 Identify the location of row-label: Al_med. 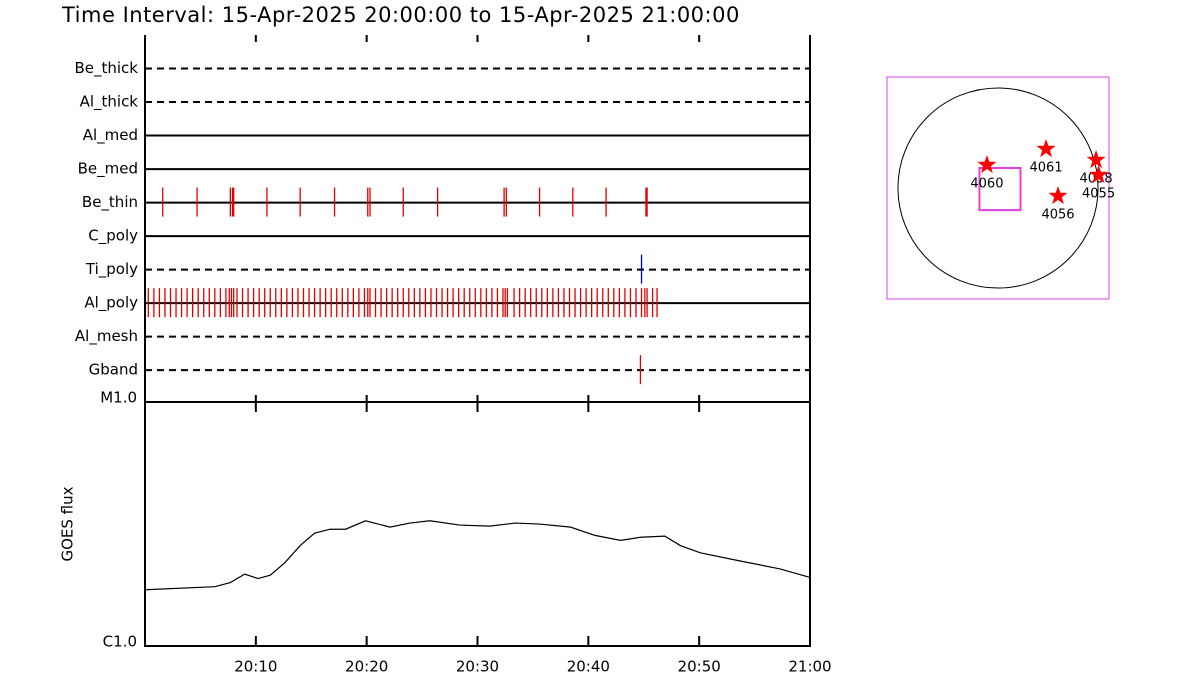
(110, 135).